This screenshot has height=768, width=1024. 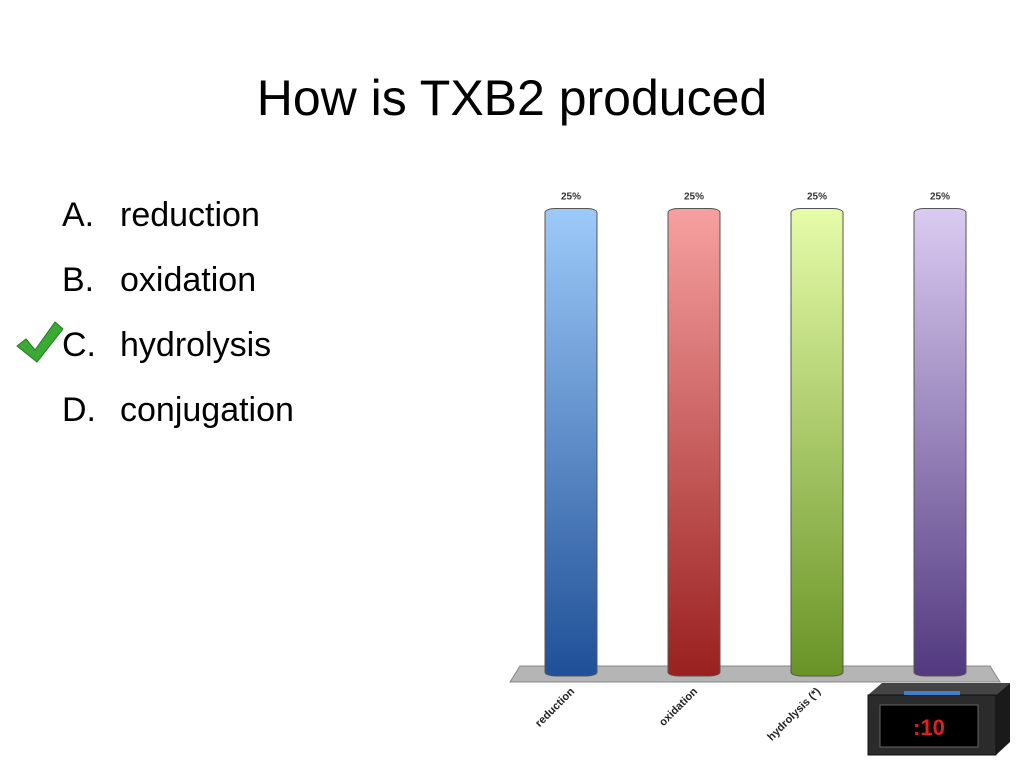 I want to click on timer-side, so click(x=1003, y=719).